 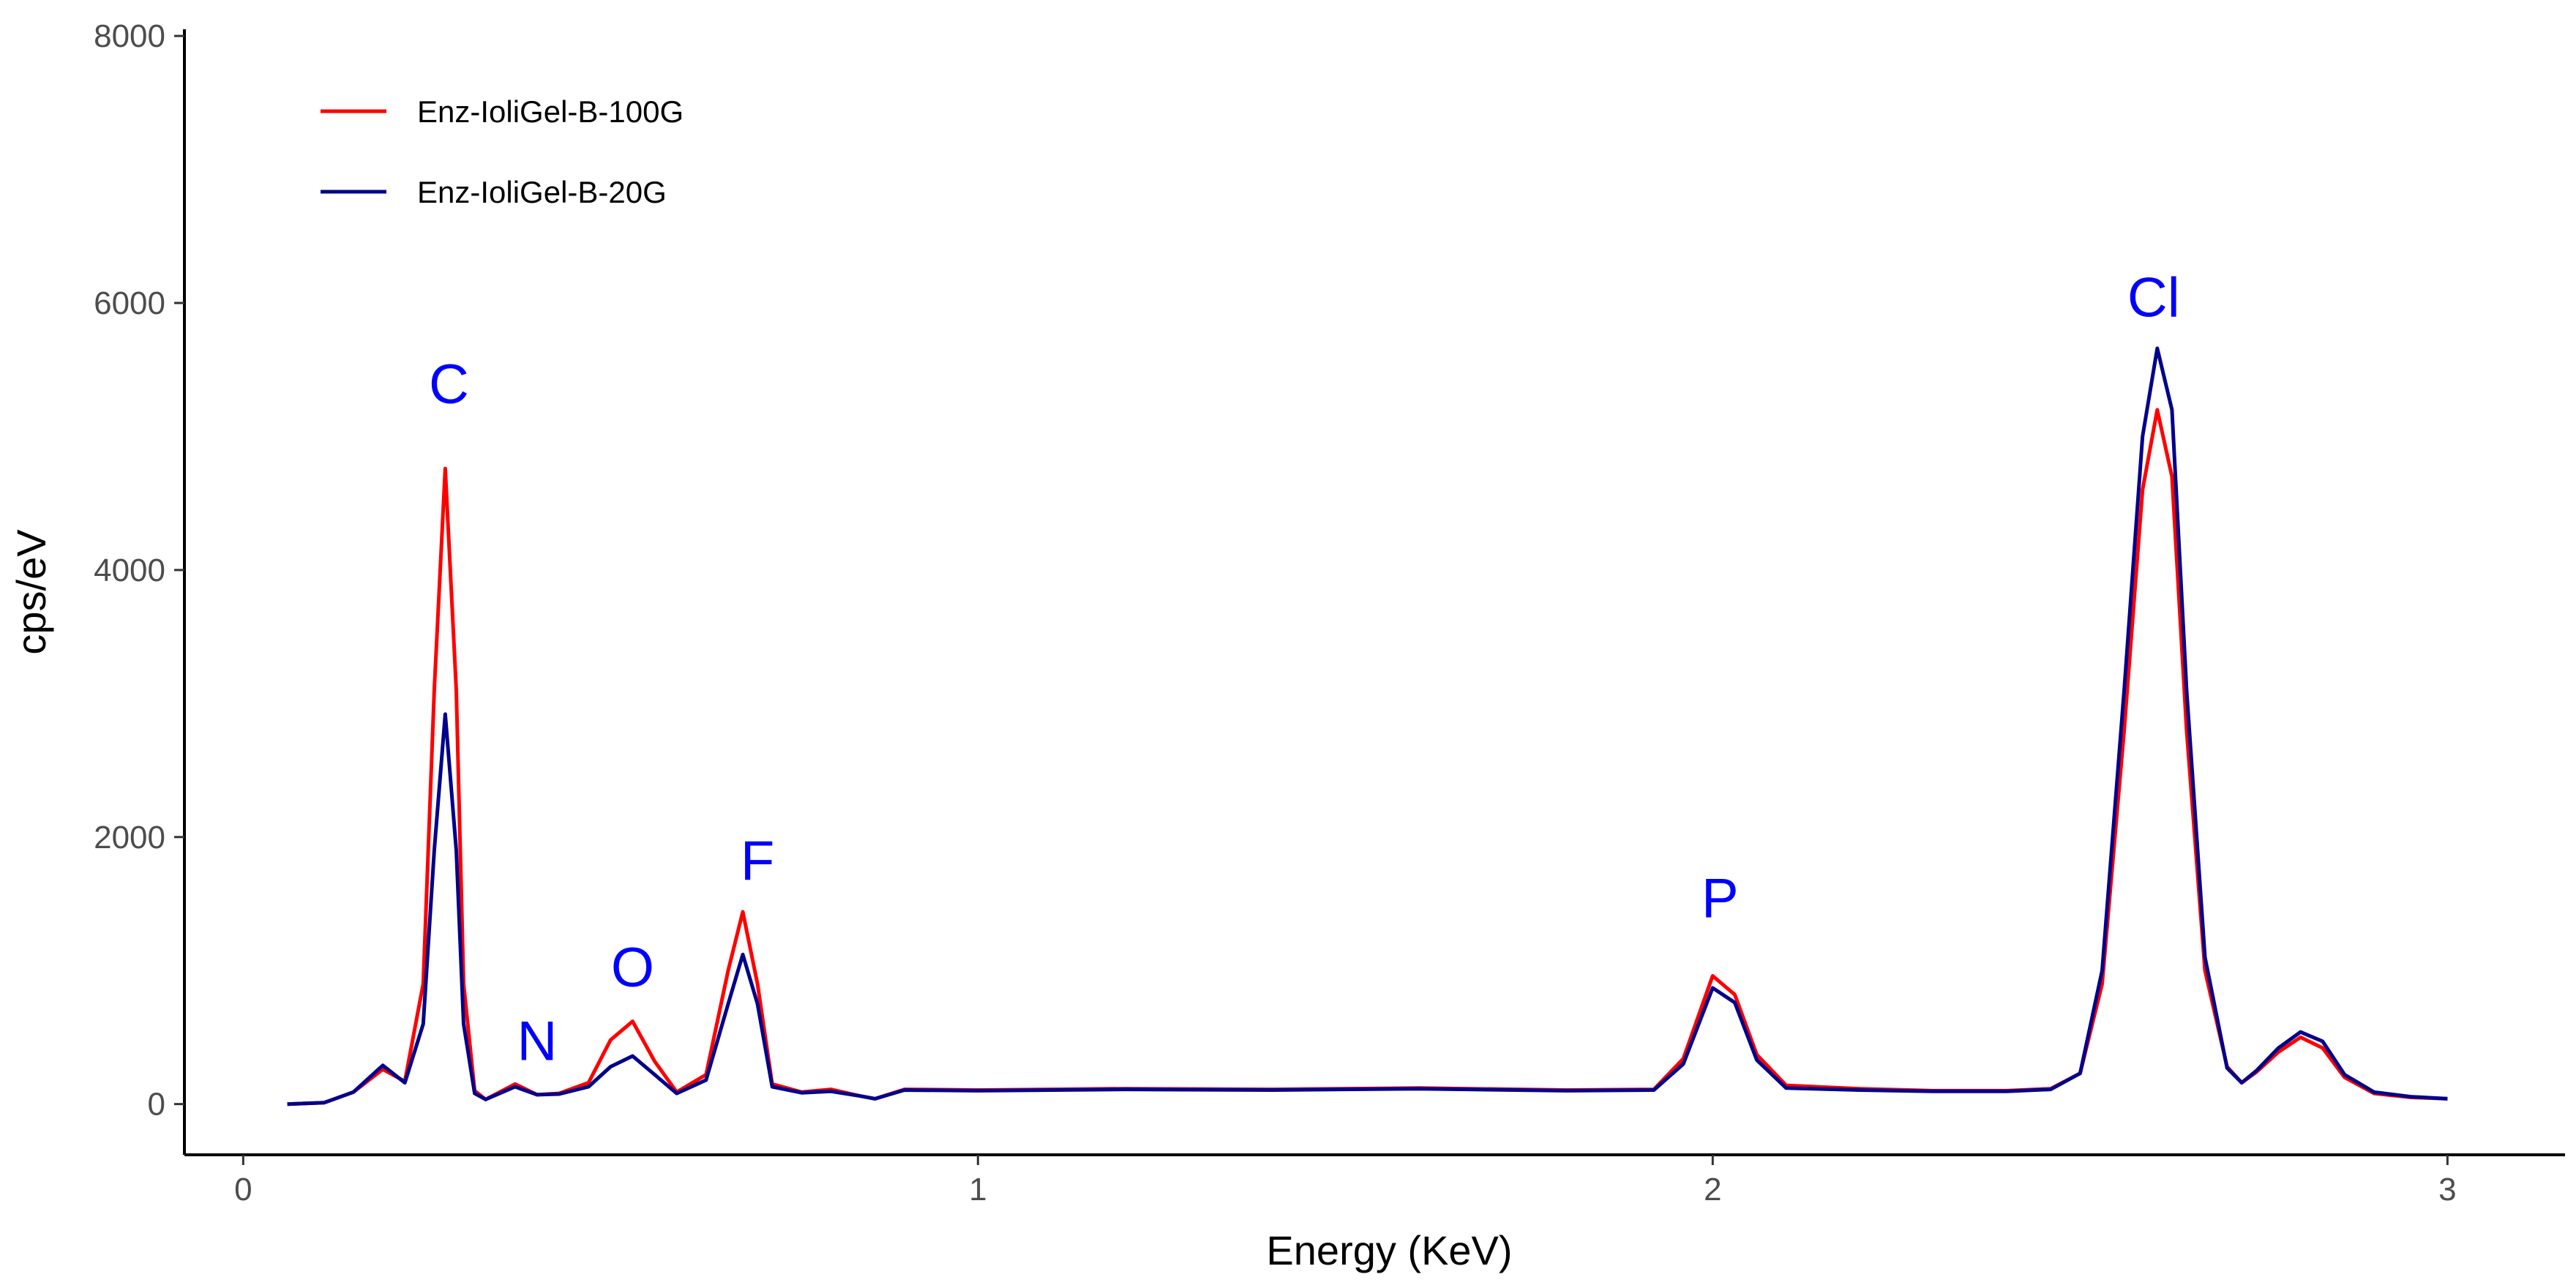 I want to click on x-tick-label: 2, so click(x=1712, y=1190).